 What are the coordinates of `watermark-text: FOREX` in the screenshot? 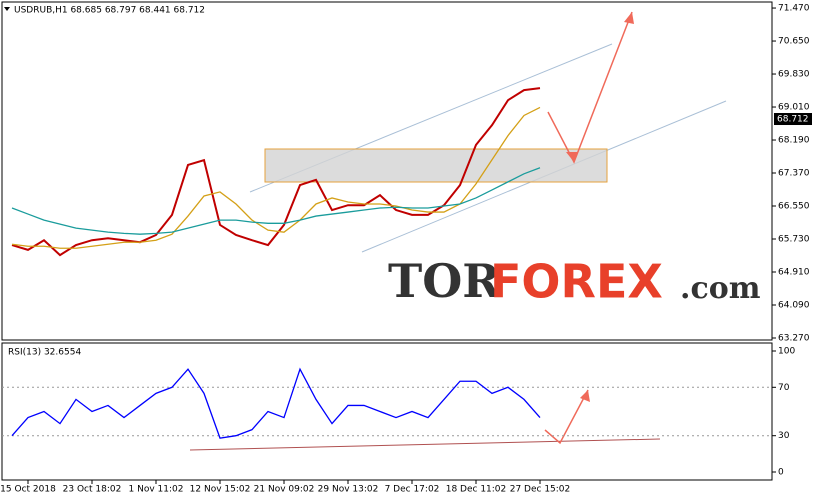 It's located at (576, 282).